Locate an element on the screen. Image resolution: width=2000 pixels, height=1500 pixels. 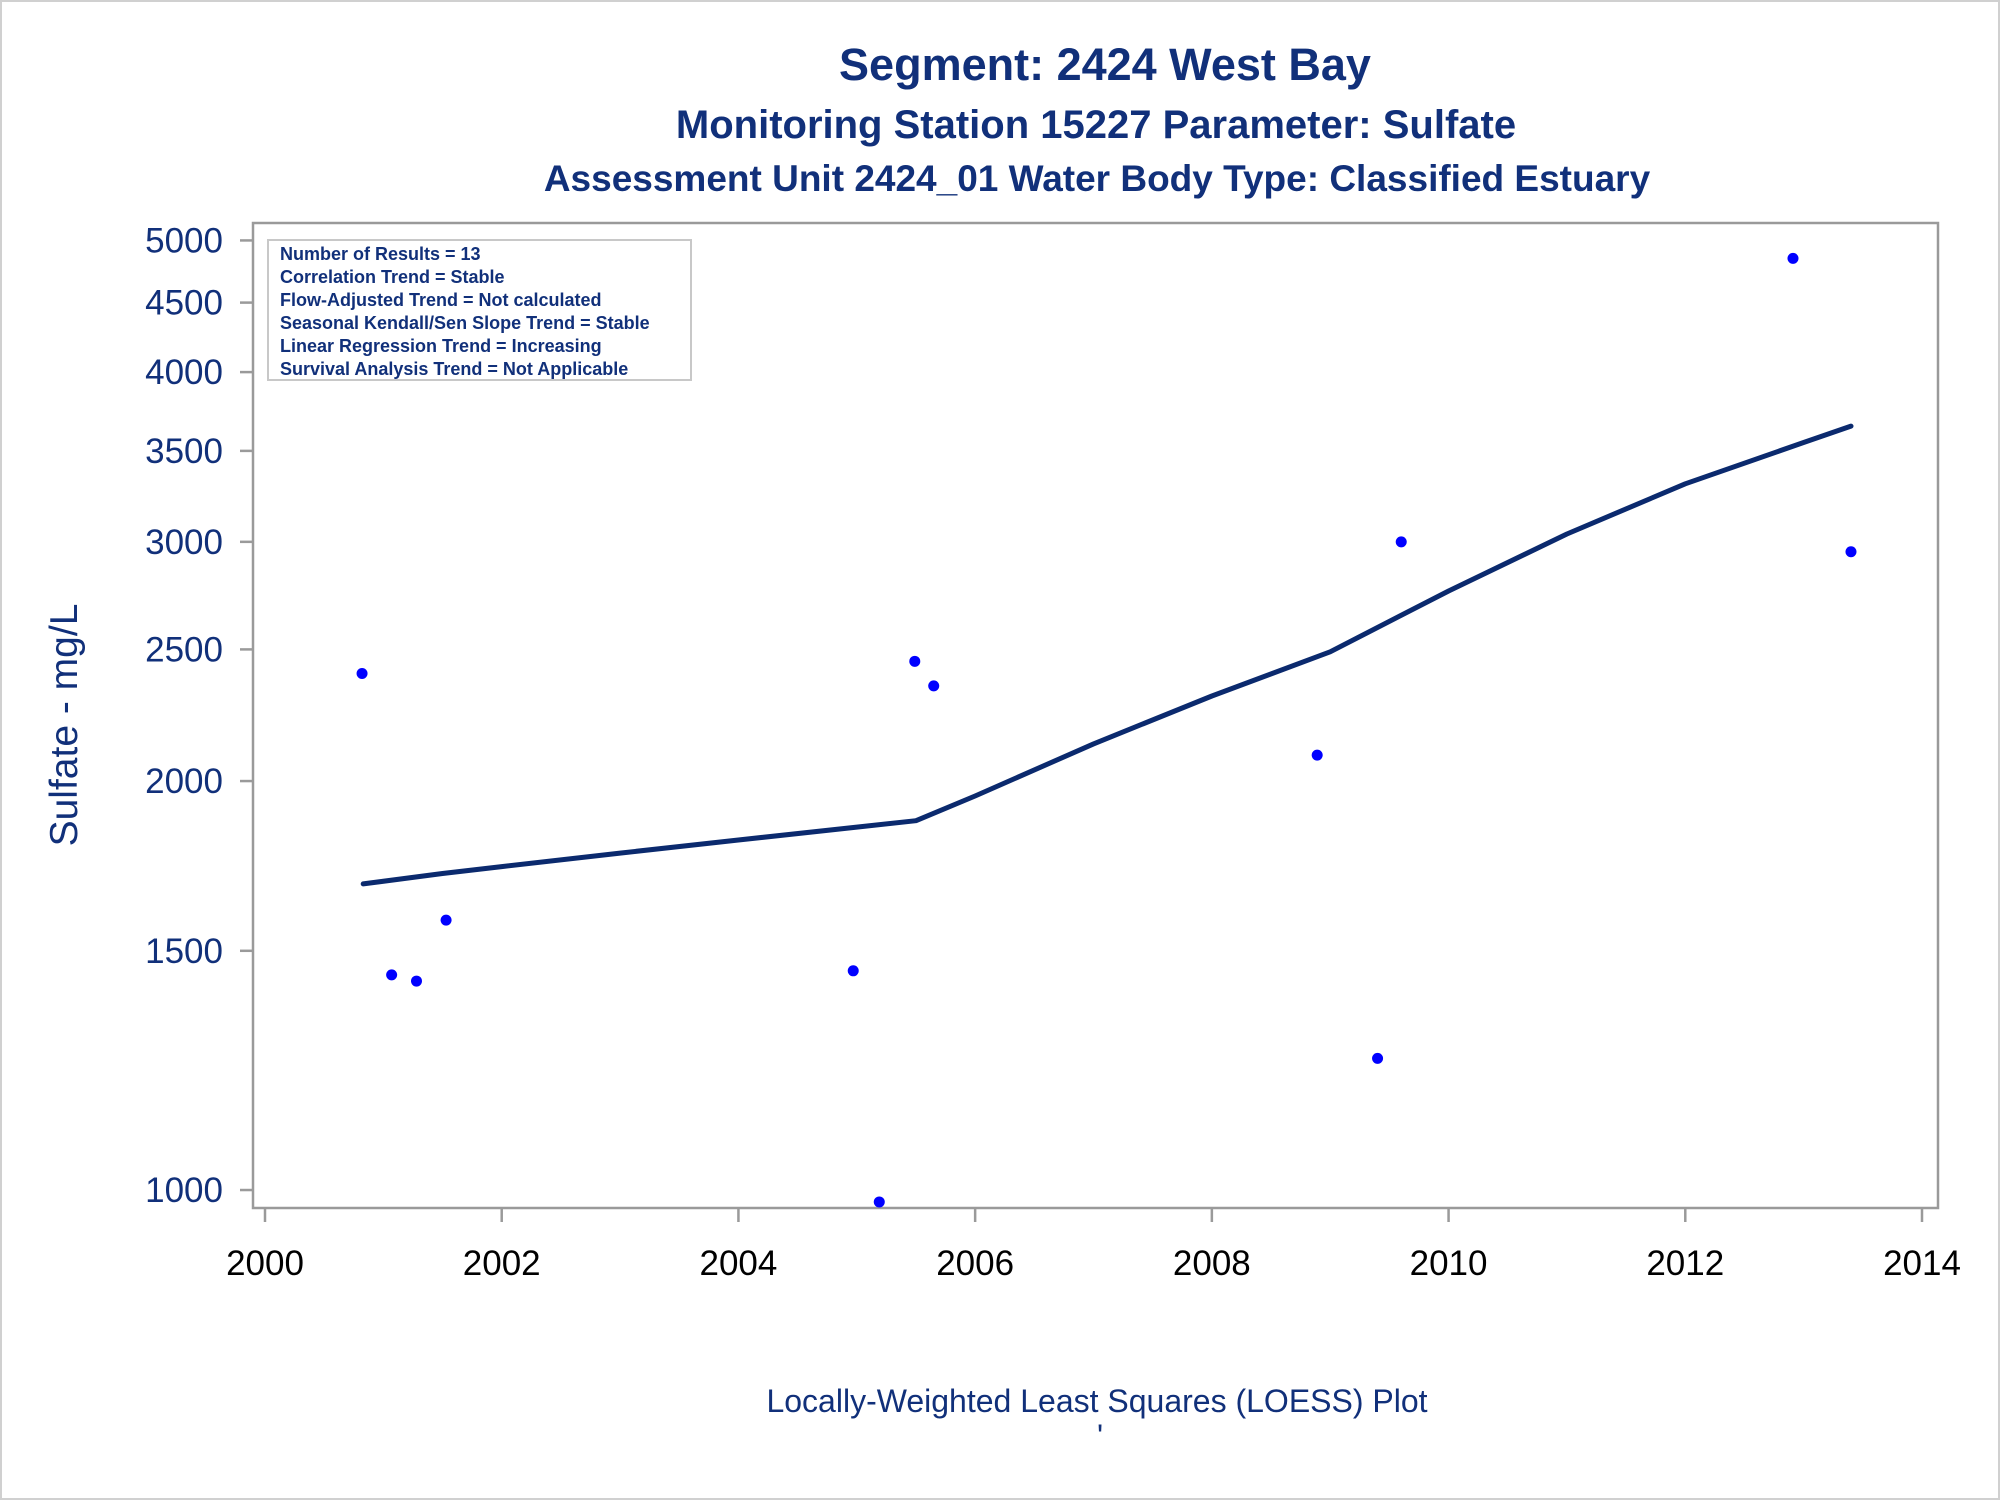
stats-line: Survival Analysis Trend = Not Applicable is located at coordinates (454, 369).